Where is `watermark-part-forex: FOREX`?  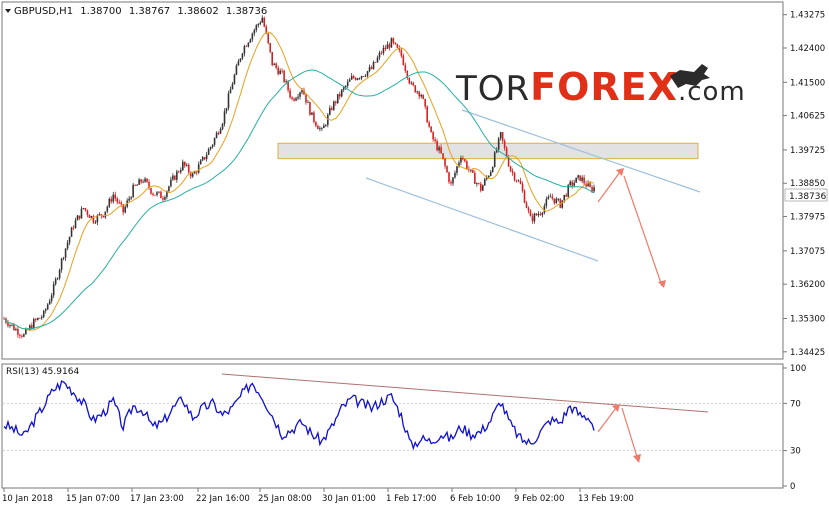 watermark-part-forex: FOREX is located at coordinates (604, 87).